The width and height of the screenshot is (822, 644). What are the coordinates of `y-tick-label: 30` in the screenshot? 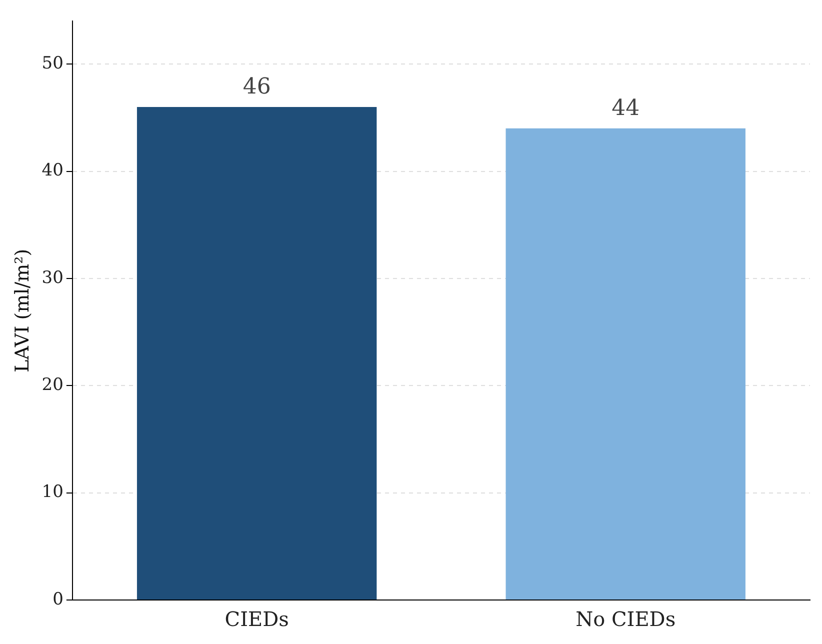 It's located at (53, 278).